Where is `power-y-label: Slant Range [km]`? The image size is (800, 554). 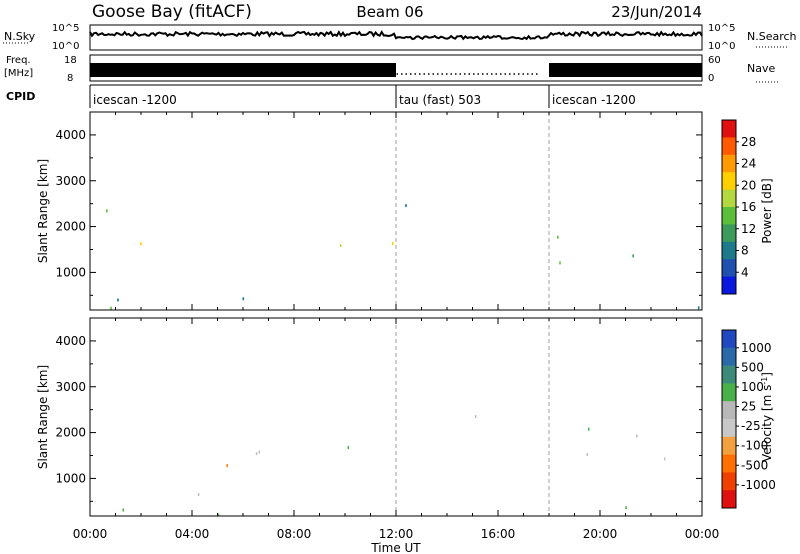
power-y-label: Slant Range [km] is located at coordinates (43, 211).